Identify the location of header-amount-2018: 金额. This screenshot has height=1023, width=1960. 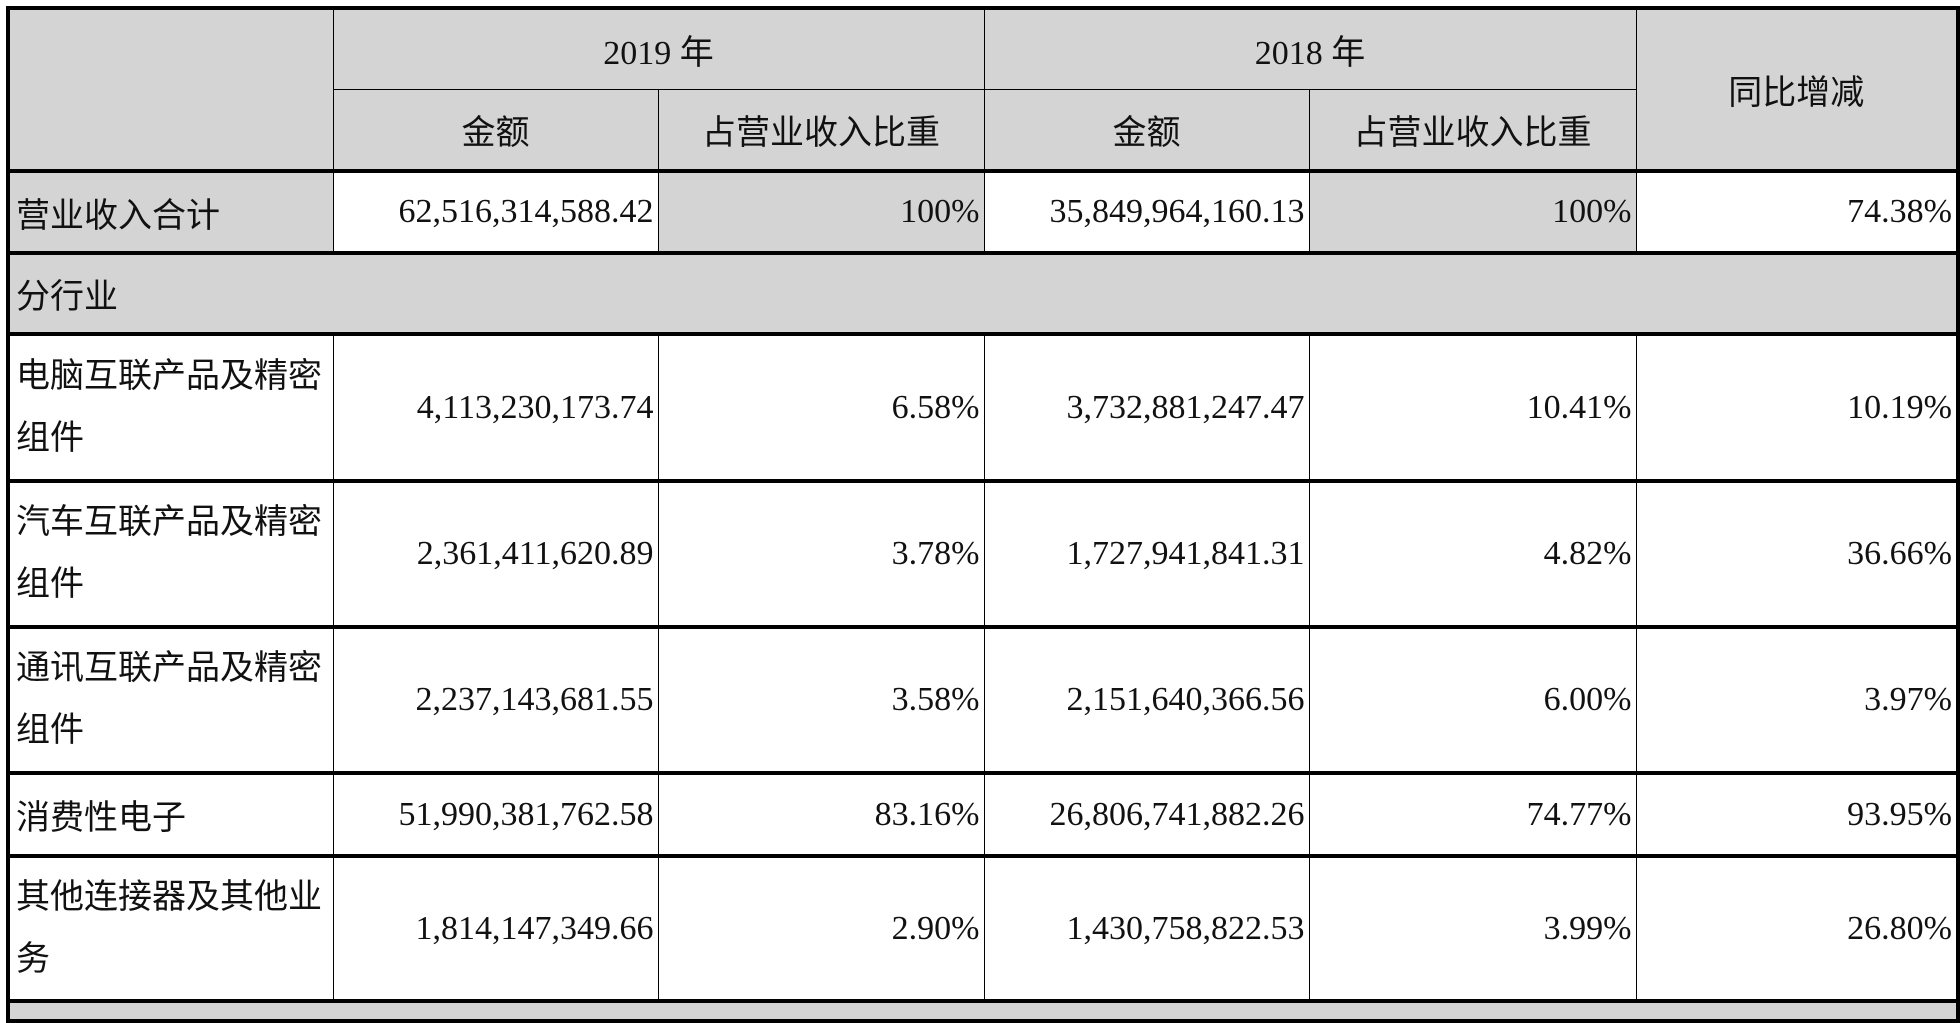
(1146, 130).